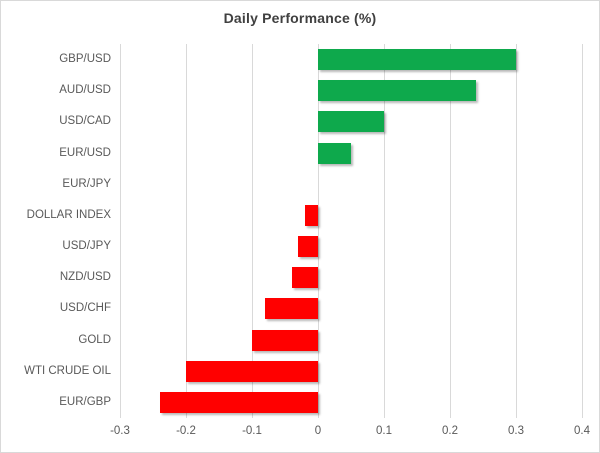 Image resolution: width=600 pixels, height=453 pixels. I want to click on bar-eur-gbp, so click(238, 402).